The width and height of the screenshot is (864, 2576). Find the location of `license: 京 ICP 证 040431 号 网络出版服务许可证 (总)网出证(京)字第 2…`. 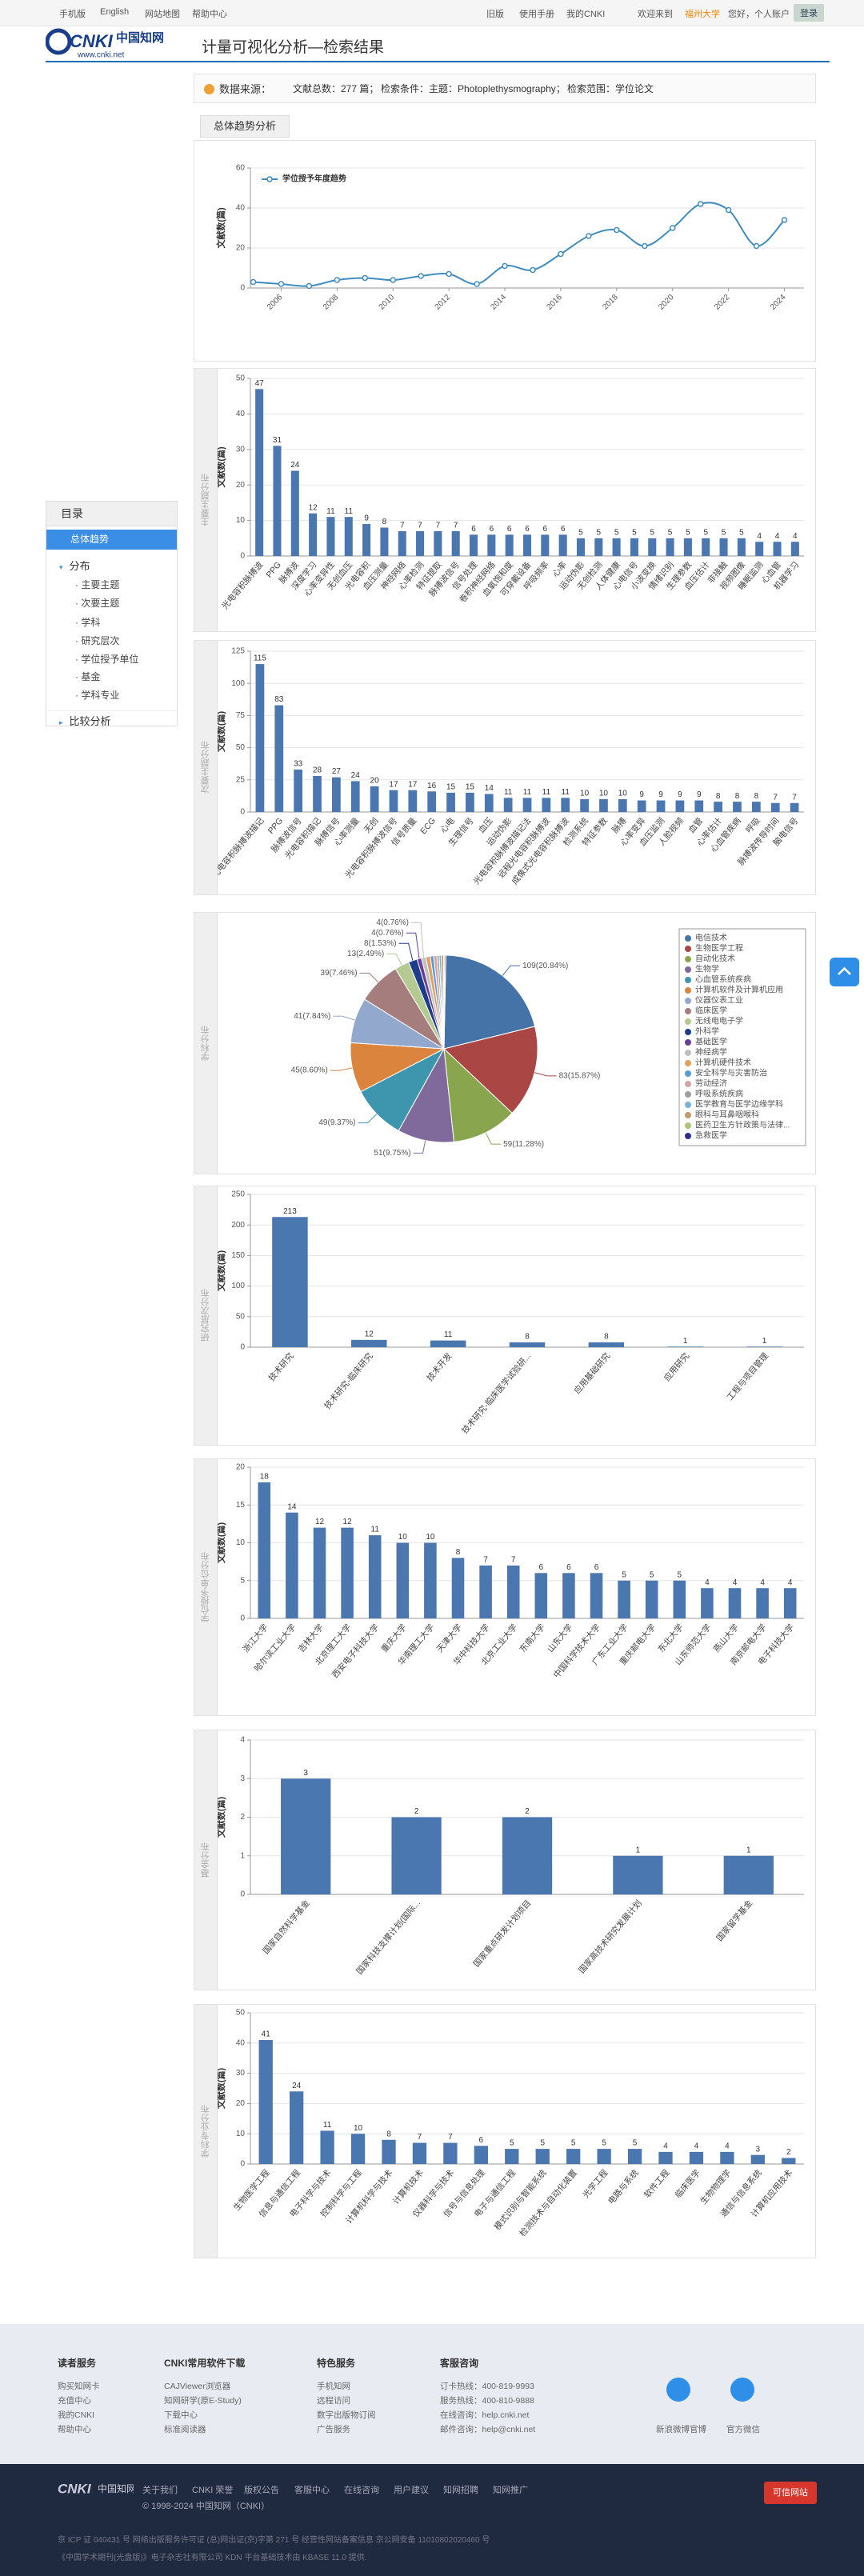

license: 京 ICP 证 040431 号 网络出版服务许可证 (总)网出证(京)字第 2… is located at coordinates (274, 2540).